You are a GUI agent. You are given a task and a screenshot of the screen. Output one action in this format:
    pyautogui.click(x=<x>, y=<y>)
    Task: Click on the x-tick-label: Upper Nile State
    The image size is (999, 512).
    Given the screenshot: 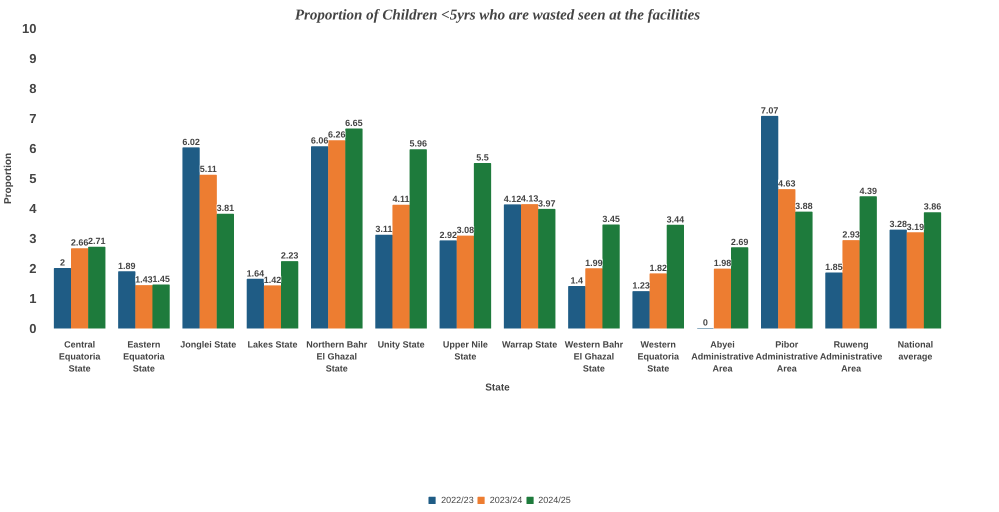 What is the action you would take?
    pyautogui.click(x=465, y=351)
    